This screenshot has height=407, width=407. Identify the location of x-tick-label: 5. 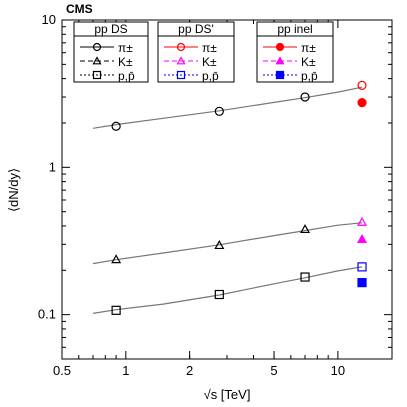
(273, 370).